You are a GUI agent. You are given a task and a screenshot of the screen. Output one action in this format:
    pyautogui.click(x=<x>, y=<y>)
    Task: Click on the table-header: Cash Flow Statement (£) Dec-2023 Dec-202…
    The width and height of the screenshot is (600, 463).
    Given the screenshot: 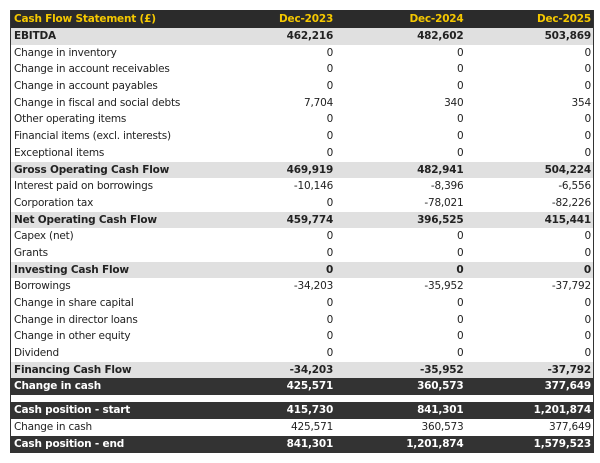 What is the action you would take?
    pyautogui.click(x=302, y=19)
    